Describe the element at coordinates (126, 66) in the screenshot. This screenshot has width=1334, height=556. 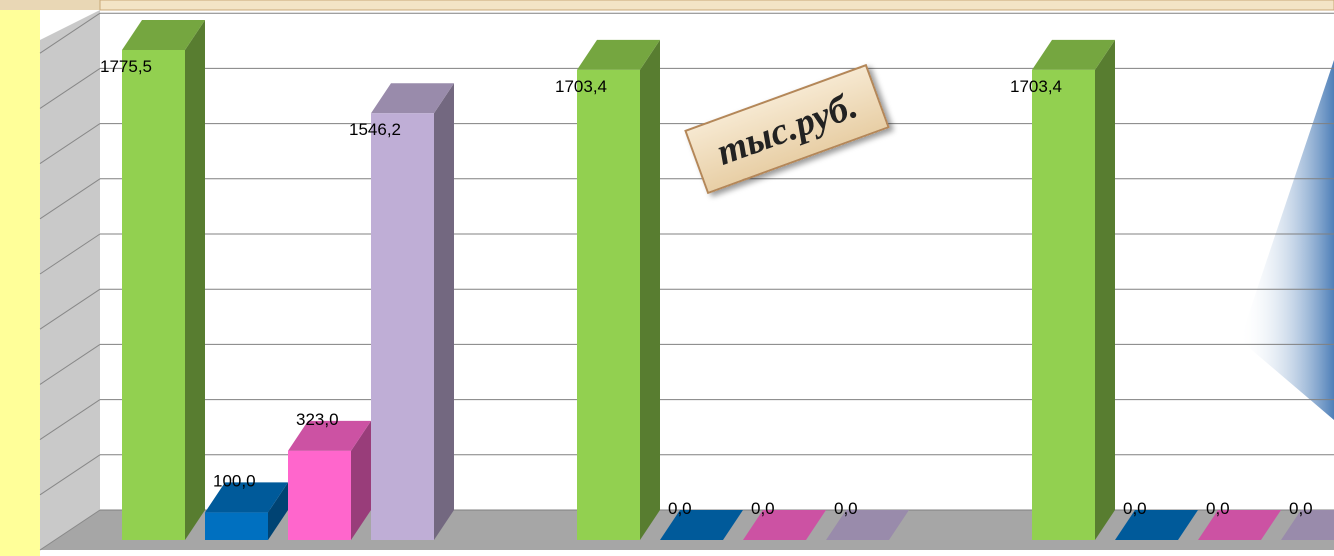
I see `value-label: 1775,5` at that location.